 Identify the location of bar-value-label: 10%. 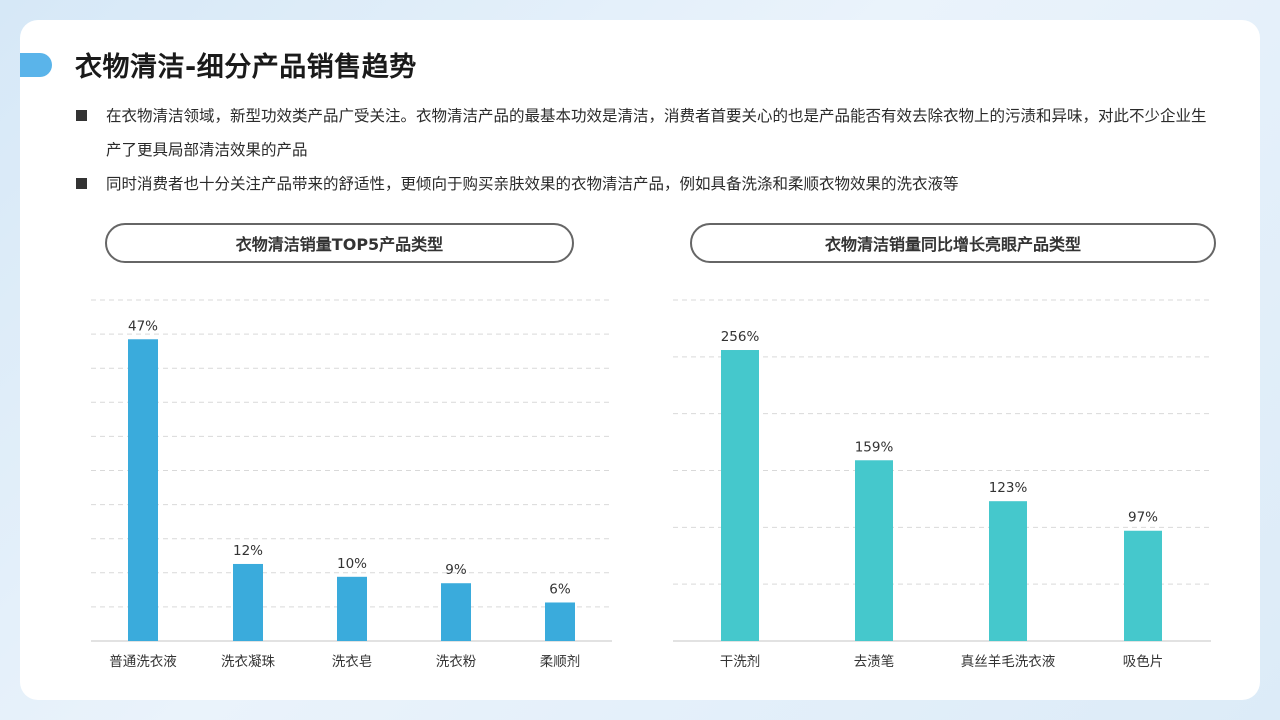
(352, 564).